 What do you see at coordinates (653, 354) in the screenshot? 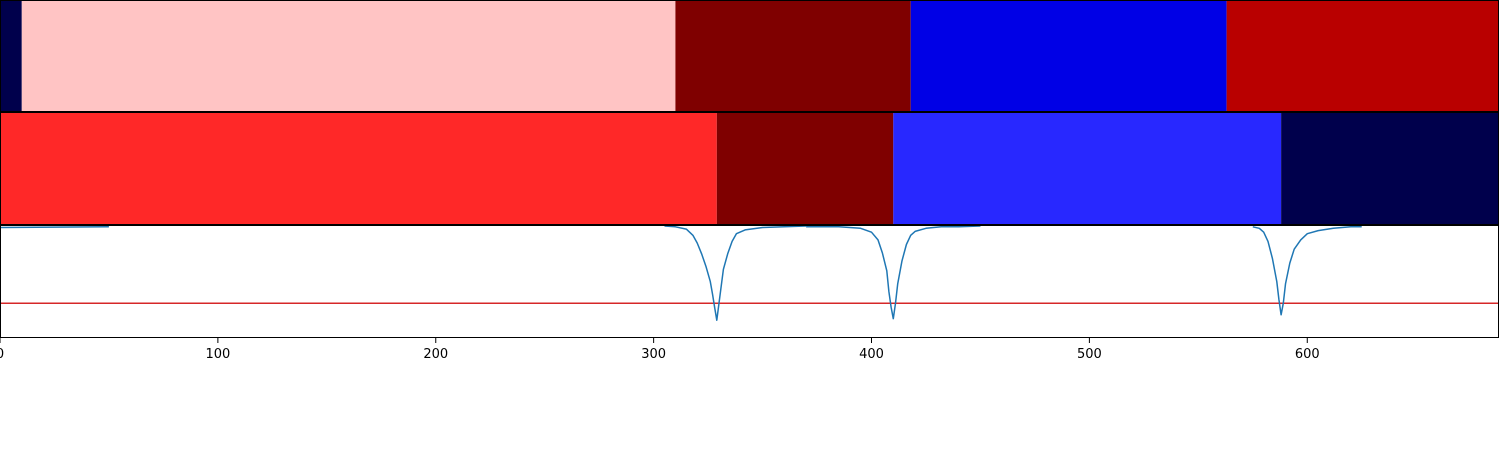
I see `x-tick-label: 300` at bounding box center [653, 354].